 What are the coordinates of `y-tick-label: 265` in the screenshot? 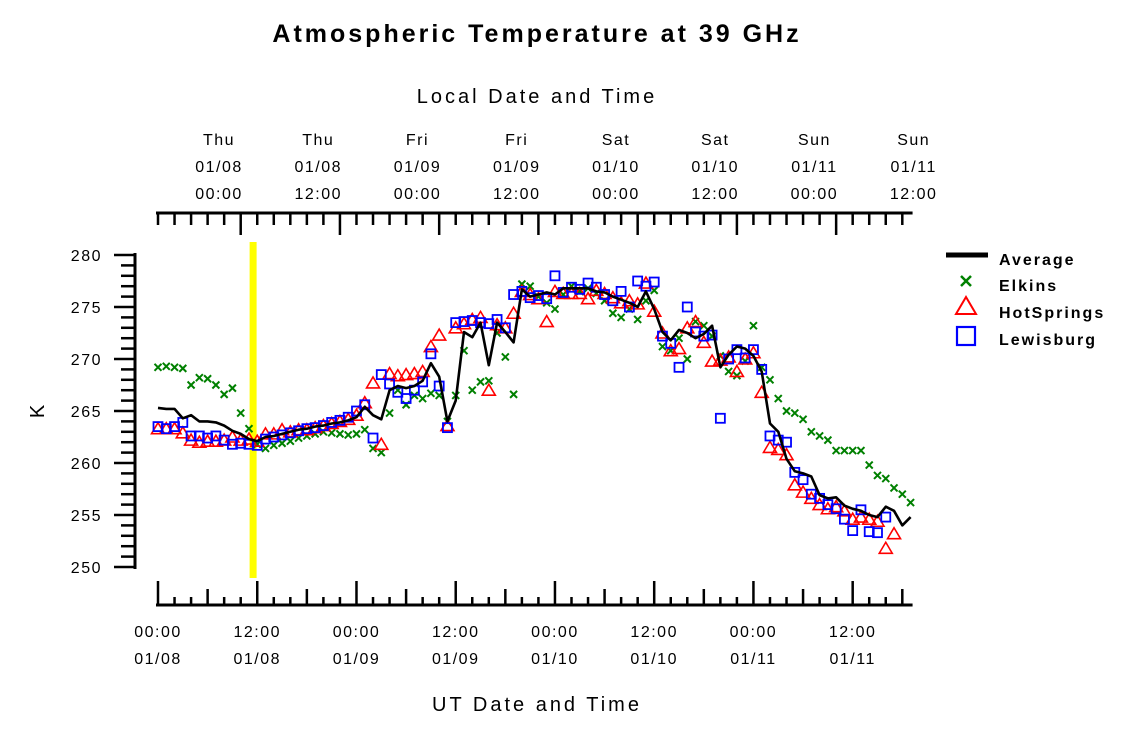 It's located at (86, 412).